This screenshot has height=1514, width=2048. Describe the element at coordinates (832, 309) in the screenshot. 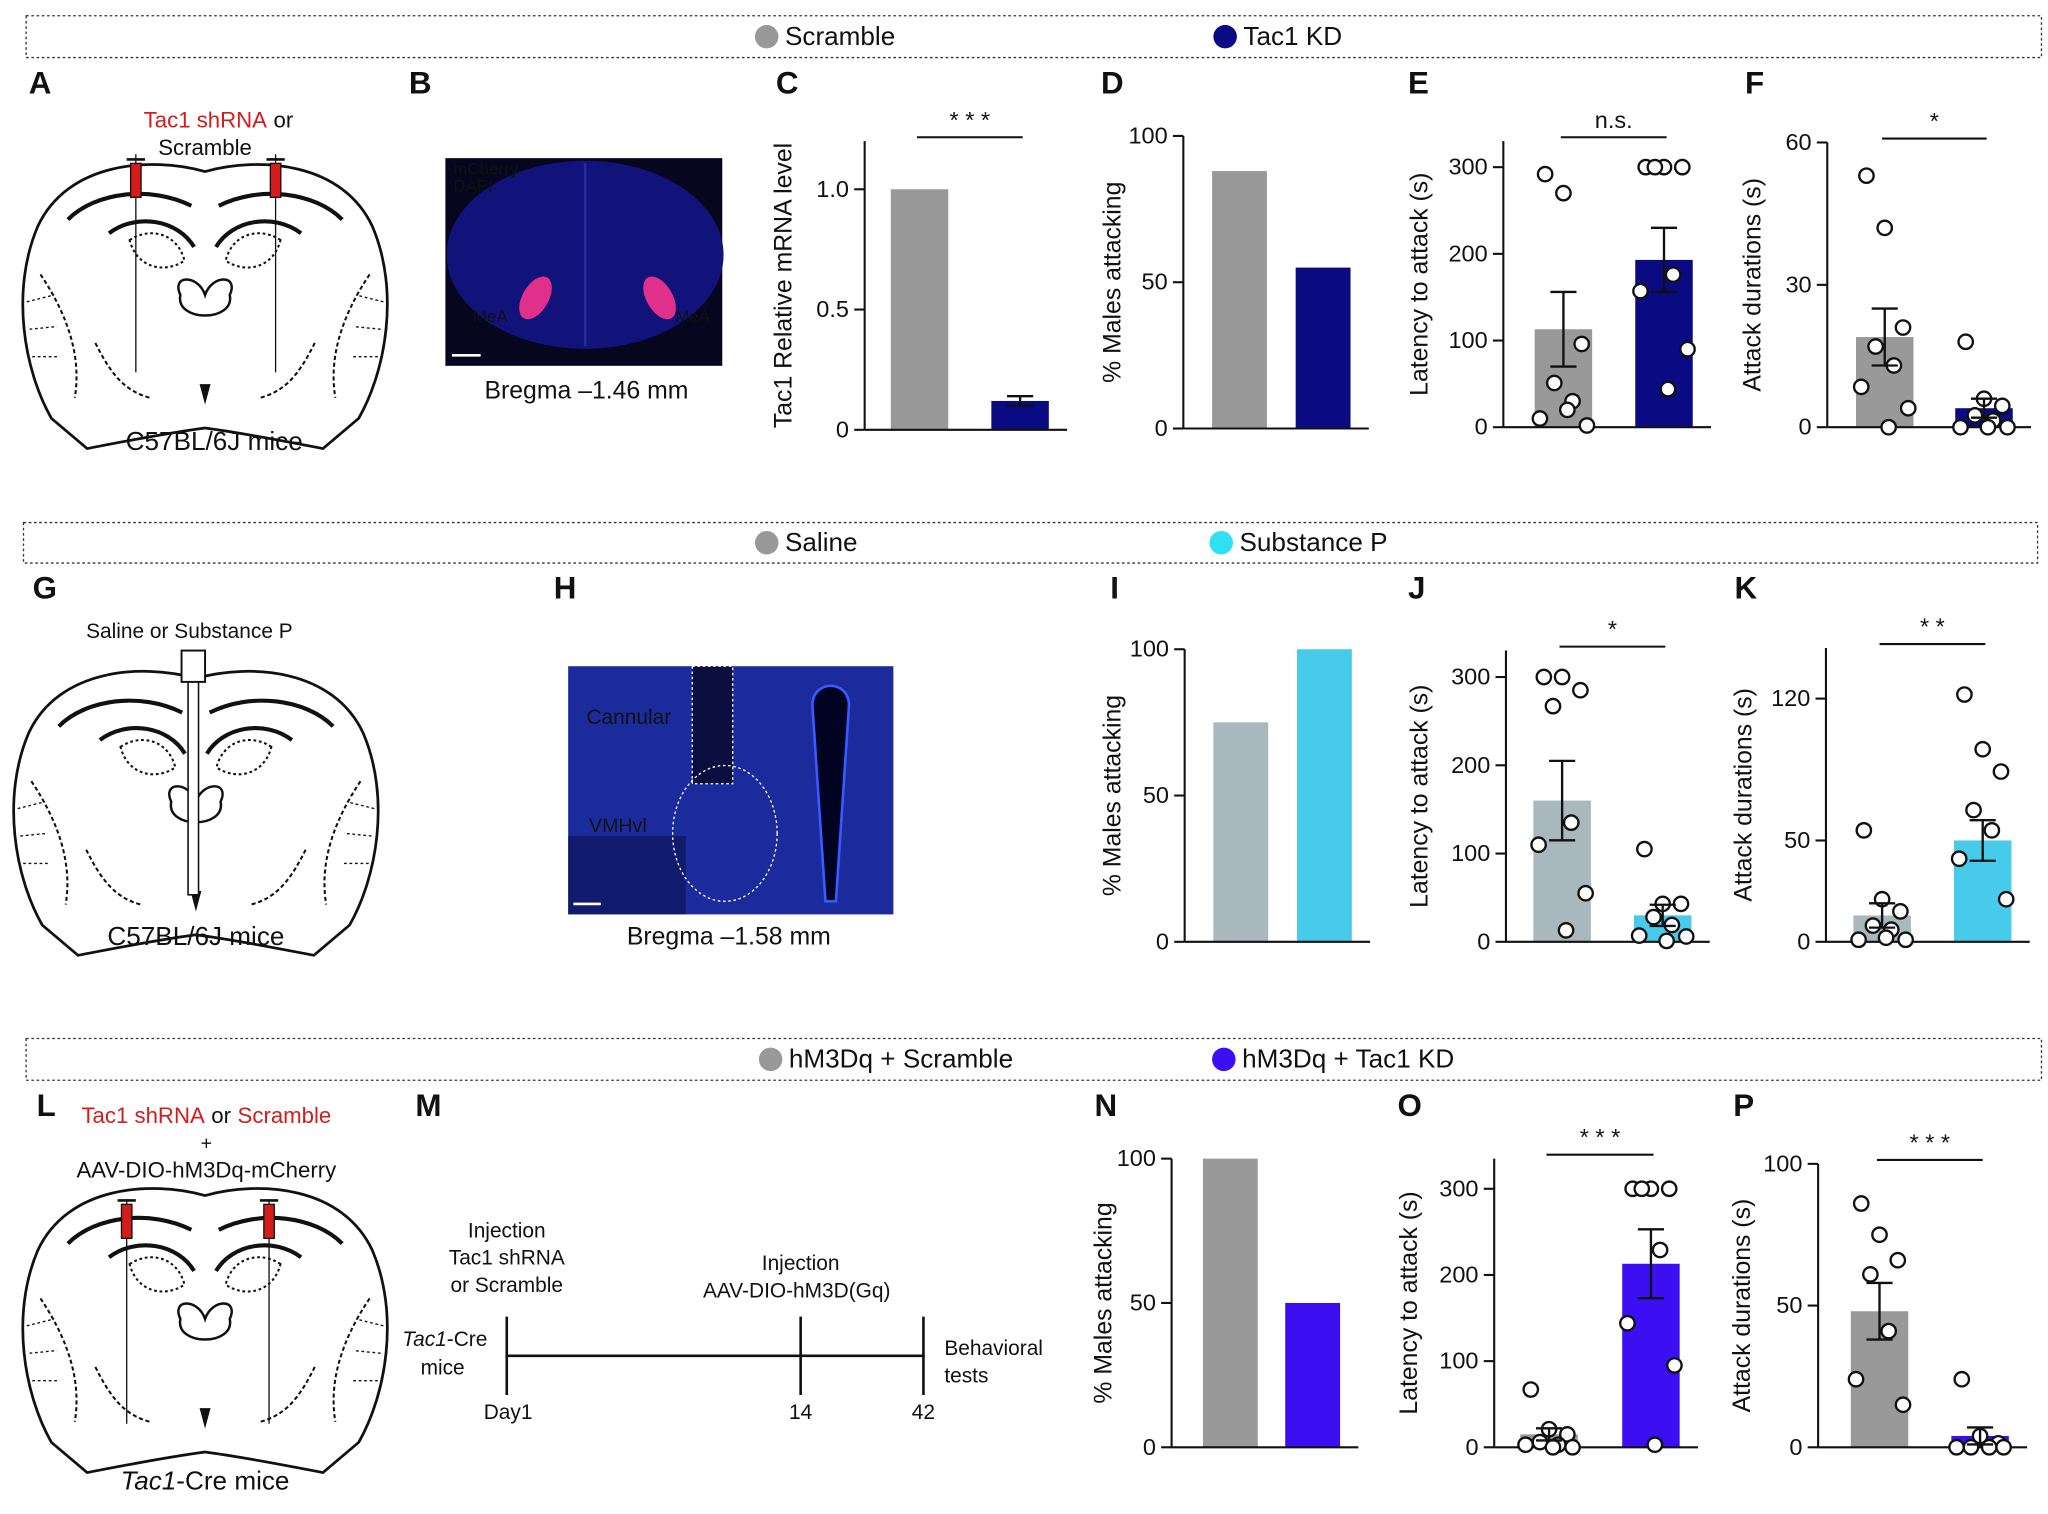

I see `y-tick-label: 0.5` at that location.